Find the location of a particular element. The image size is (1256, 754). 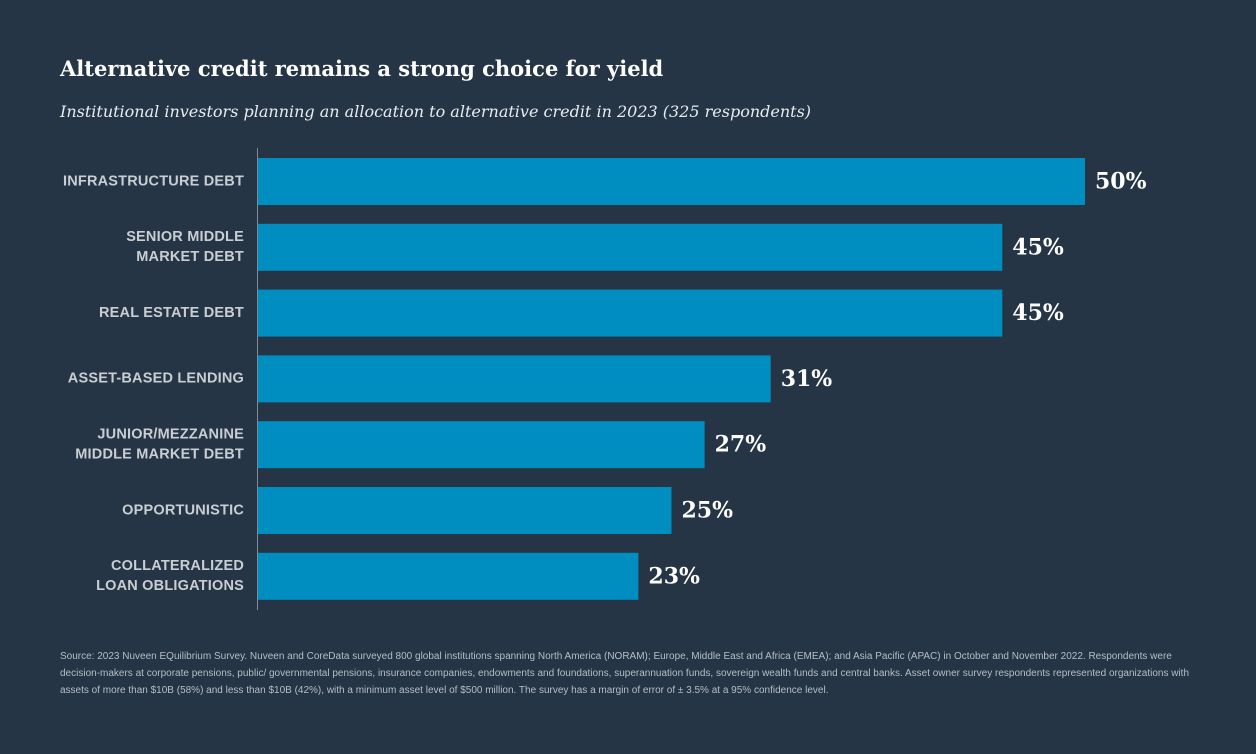

category-label-line: REAL ESTATE DEBT is located at coordinates (171, 313).